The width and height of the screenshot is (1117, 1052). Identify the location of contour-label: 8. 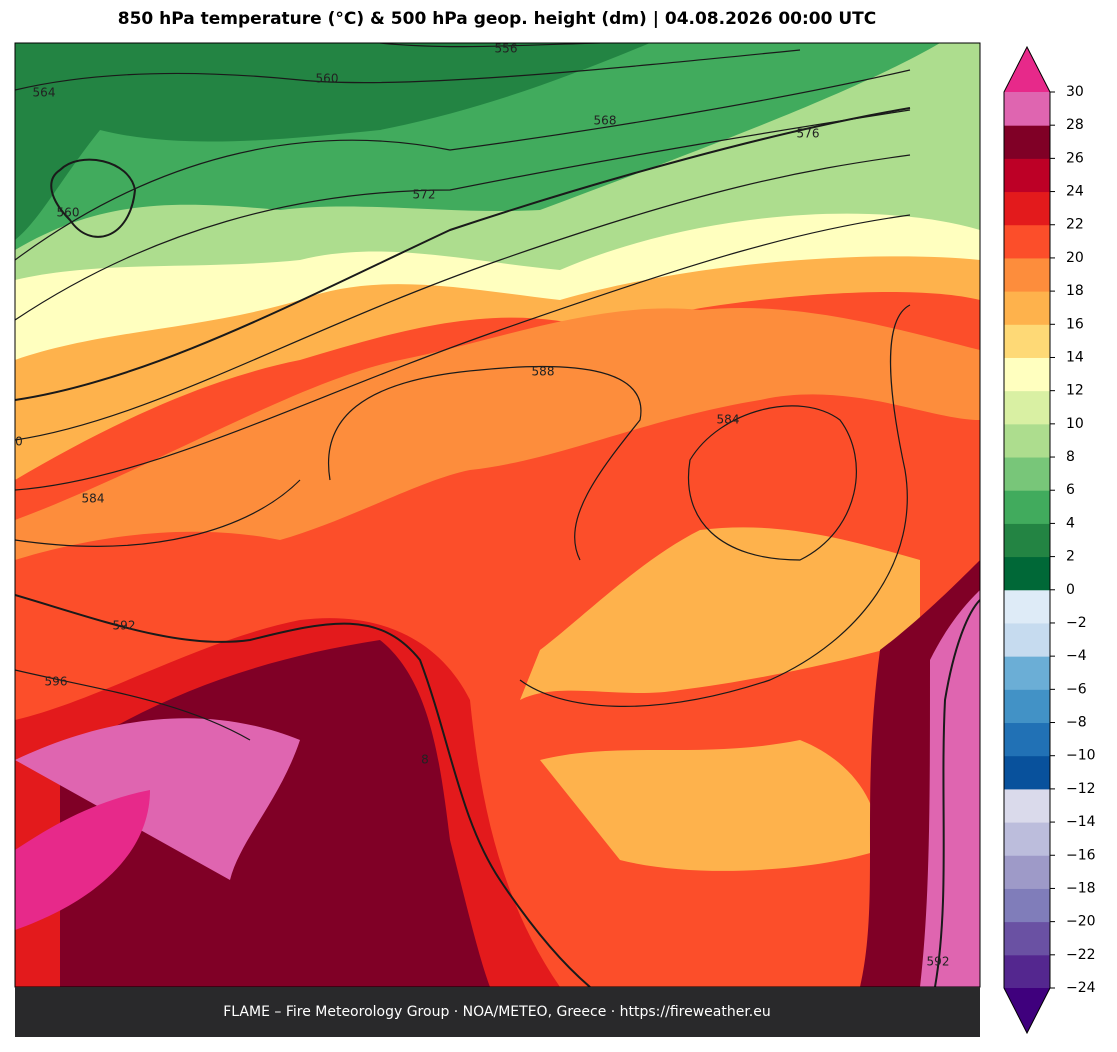
(425, 760).